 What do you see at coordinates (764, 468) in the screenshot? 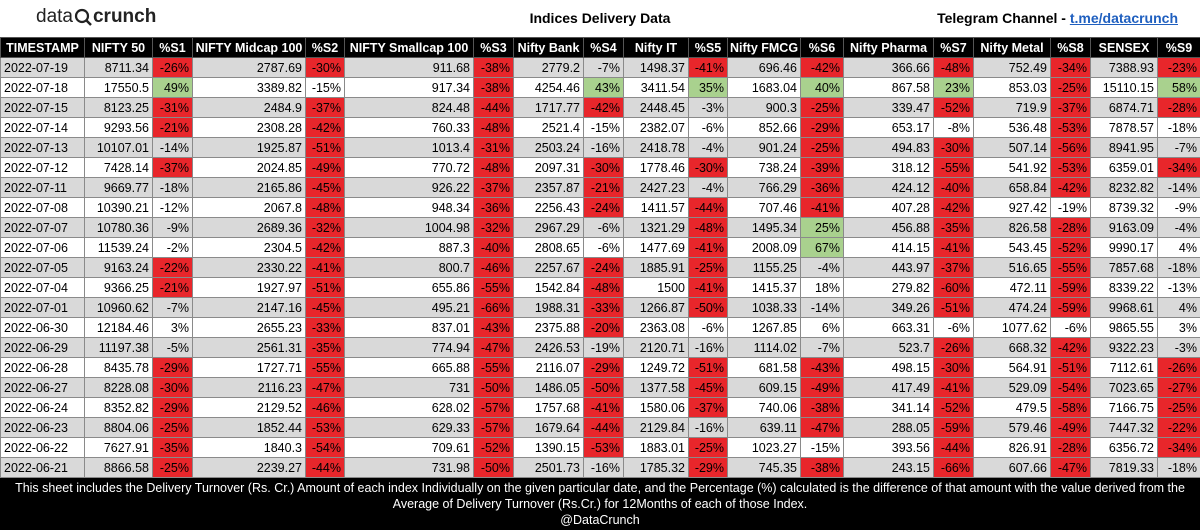
I see `value-cell: 745.35` at bounding box center [764, 468].